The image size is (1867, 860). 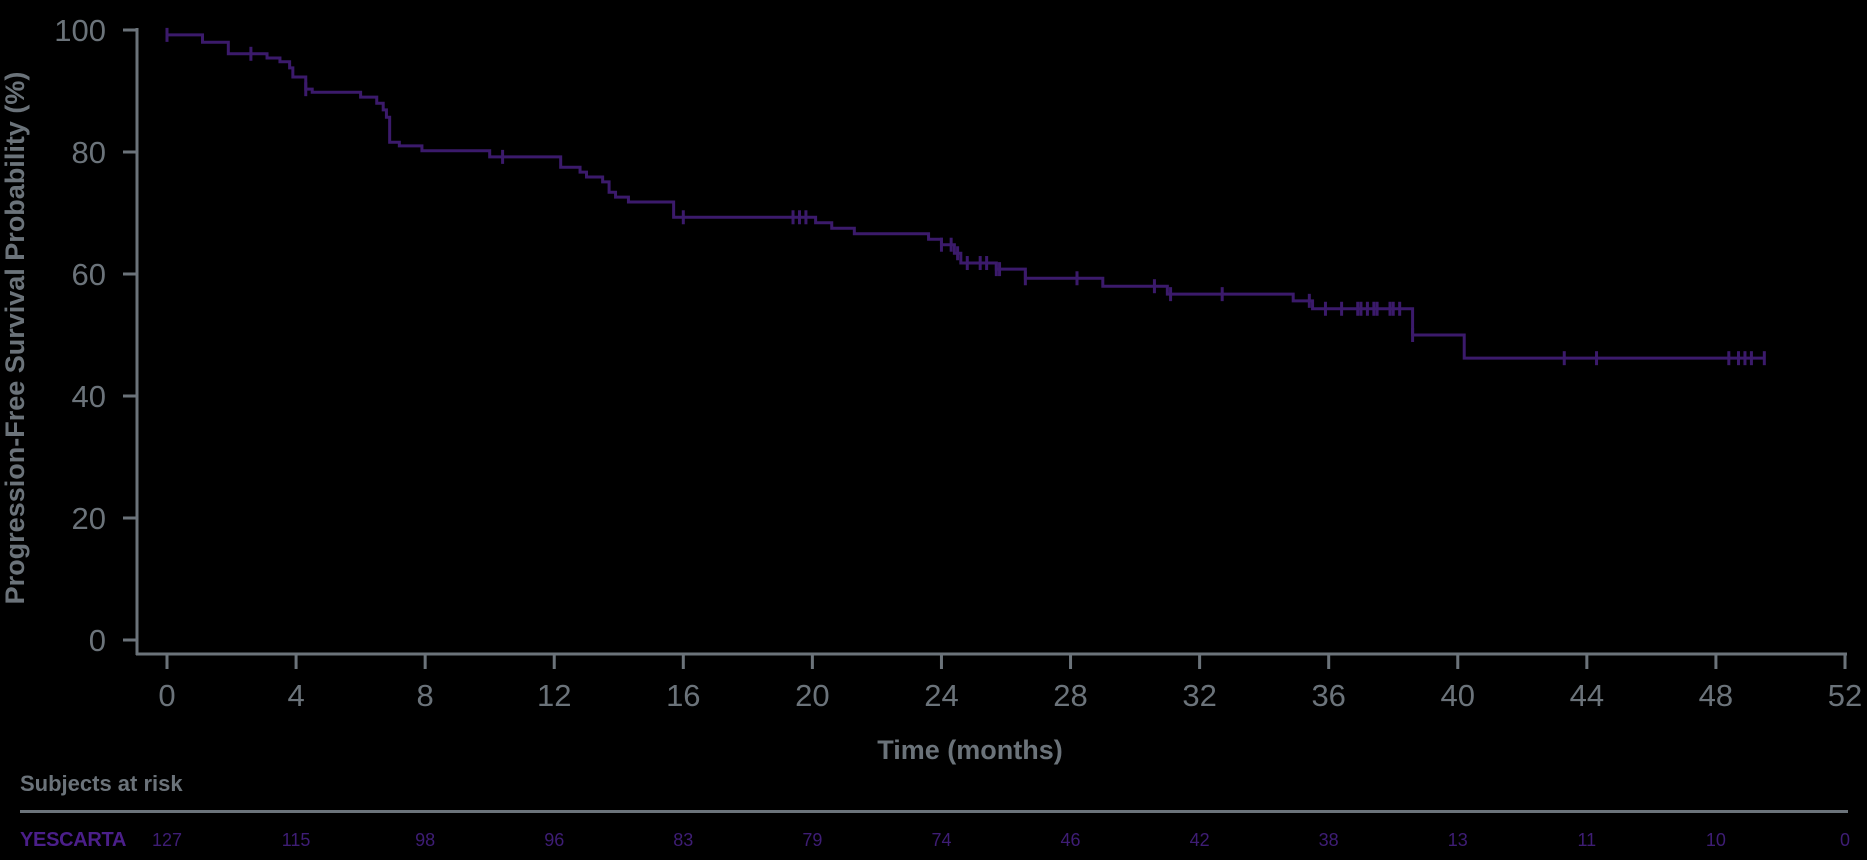 What do you see at coordinates (1587, 840) in the screenshot?
I see `risk-value: 11` at bounding box center [1587, 840].